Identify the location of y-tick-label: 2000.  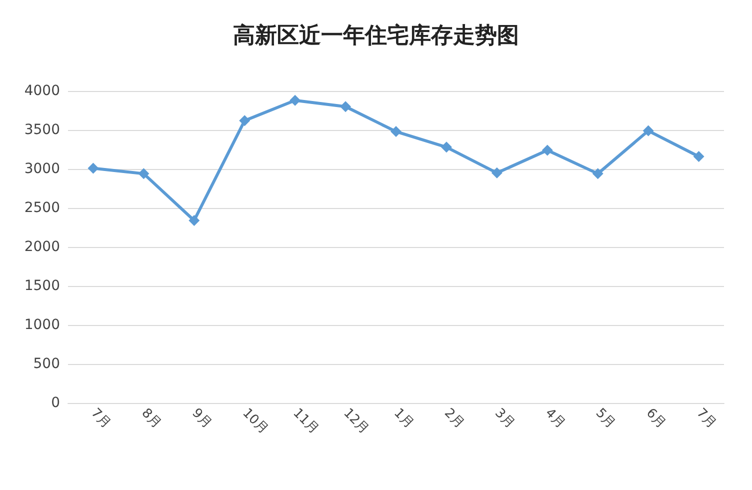
(42, 247).